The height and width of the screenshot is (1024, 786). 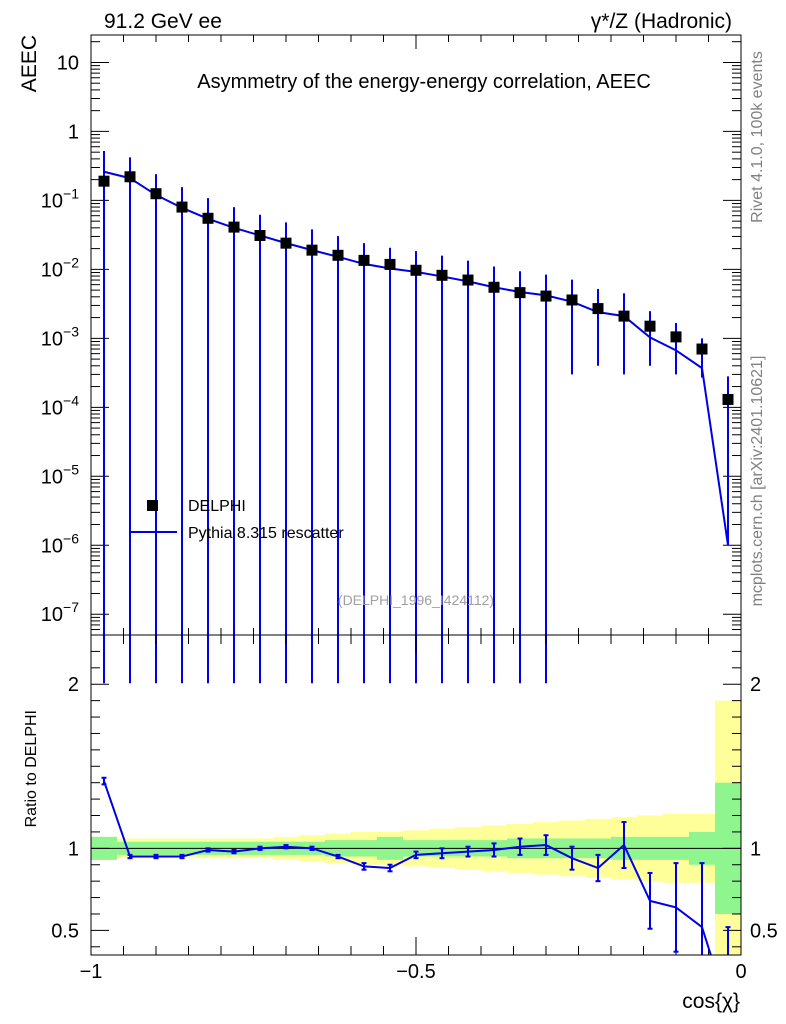 What do you see at coordinates (661, 21) in the screenshot?
I see `header-process: γ*/Z (Hadronic)` at bounding box center [661, 21].